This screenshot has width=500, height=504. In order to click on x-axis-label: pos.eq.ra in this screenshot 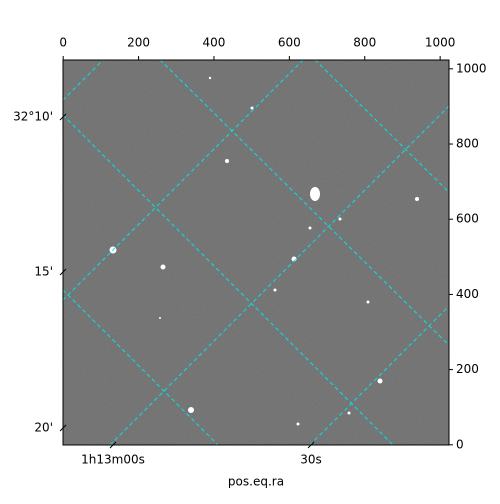, I will do `click(256, 482)`.